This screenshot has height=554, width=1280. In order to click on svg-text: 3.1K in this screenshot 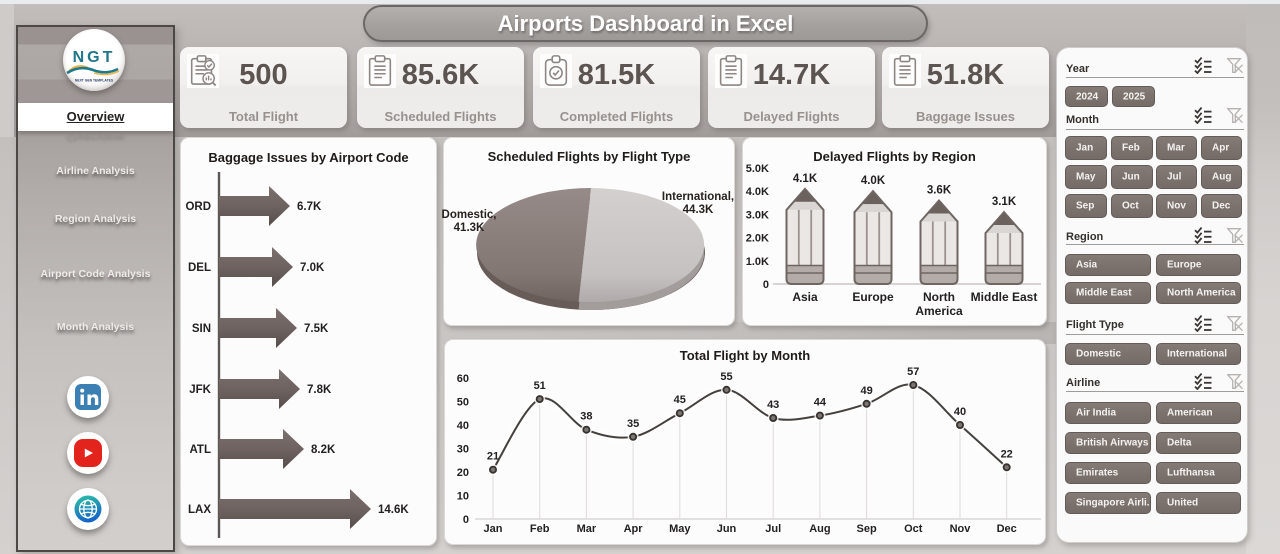, I will do `click(1004, 202)`.